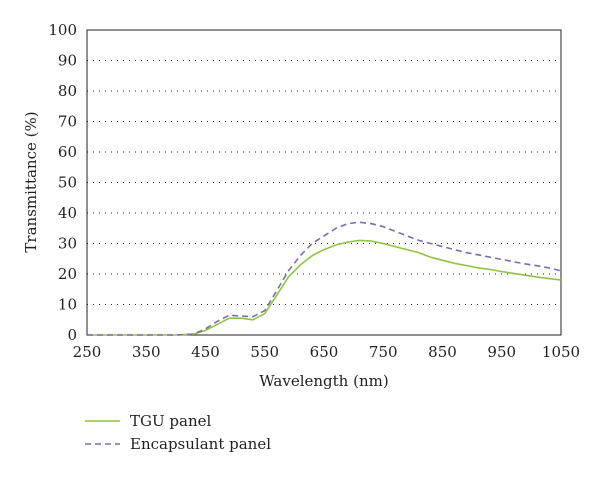  Describe the element at coordinates (323, 381) in the screenshot. I see `x-axis-label: Wavelength (nm)` at that location.